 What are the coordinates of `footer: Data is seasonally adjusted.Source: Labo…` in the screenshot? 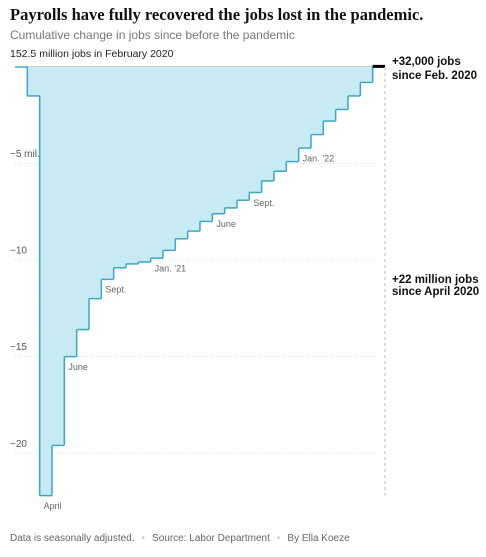 It's located at (180, 538).